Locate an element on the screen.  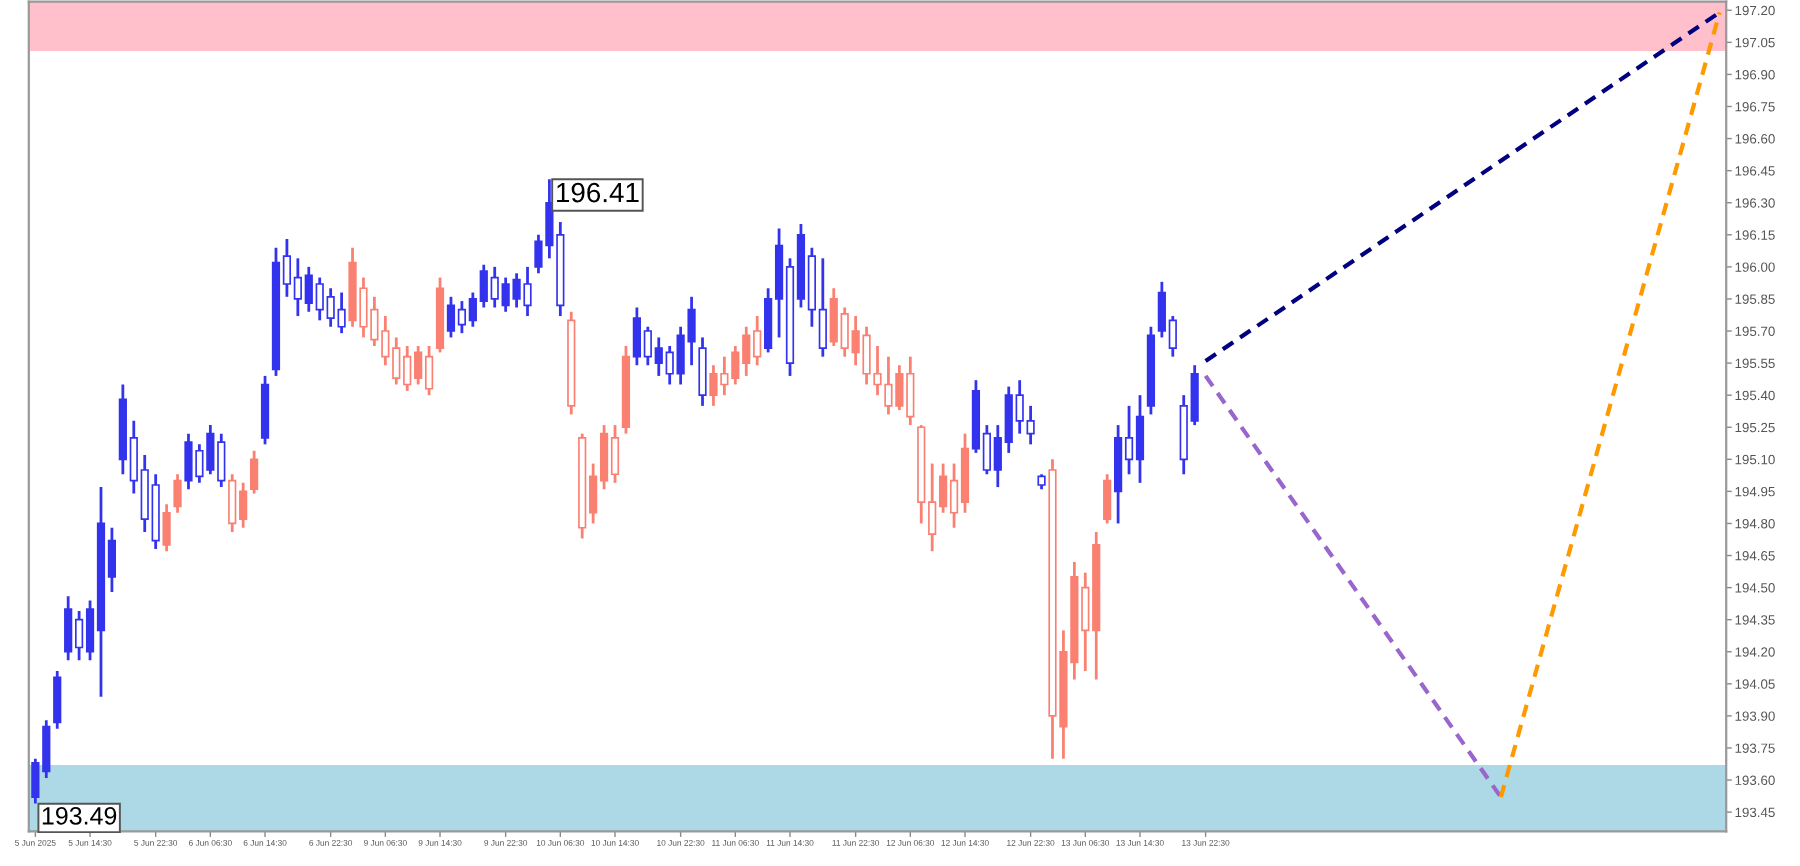
annotation: 196.41 is located at coordinates (598, 192).